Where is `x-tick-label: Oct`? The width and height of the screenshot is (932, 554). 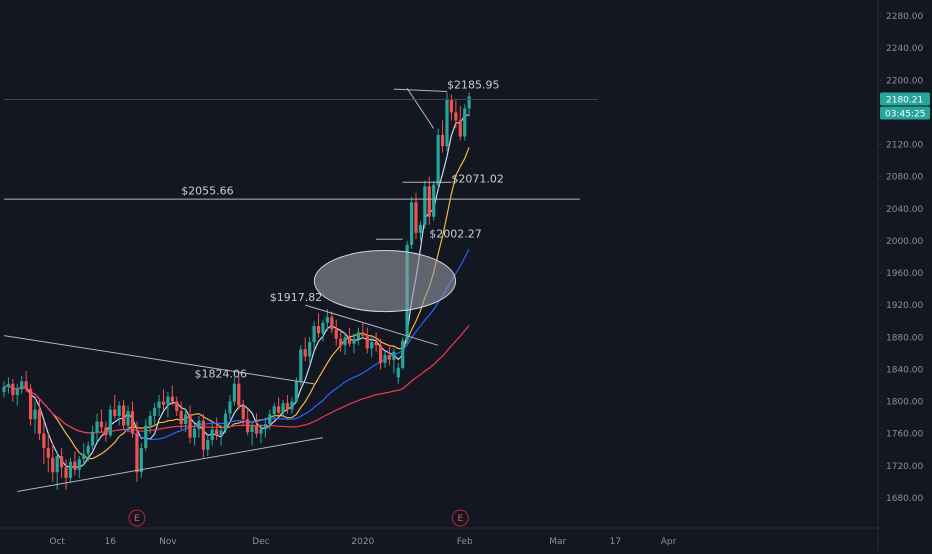 x-tick-label: Oct is located at coordinates (57, 542).